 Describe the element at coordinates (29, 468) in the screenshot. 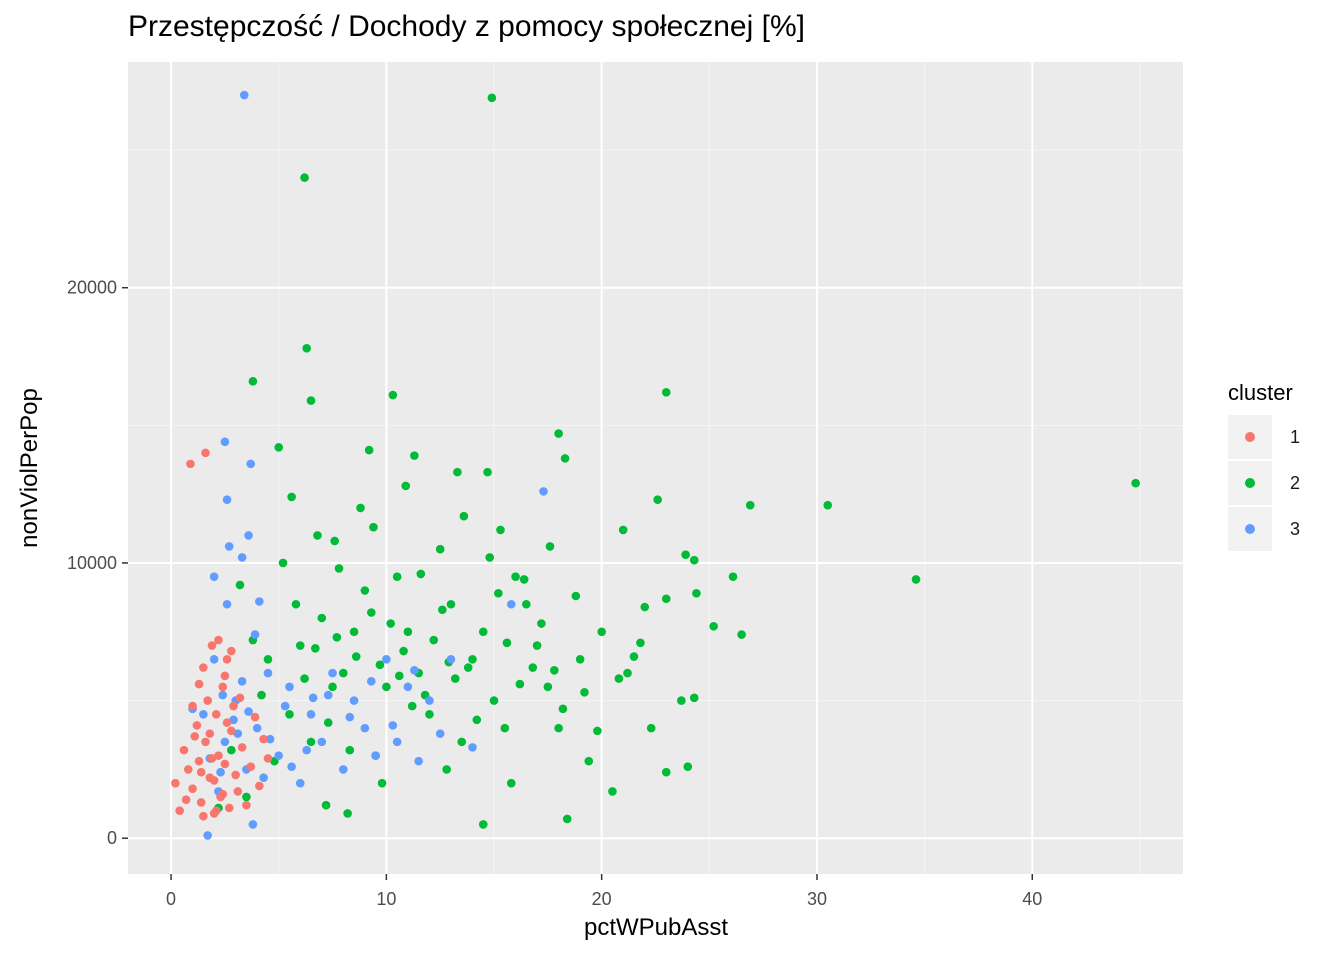

I see `y-axis-title: nonViolPerPop` at that location.